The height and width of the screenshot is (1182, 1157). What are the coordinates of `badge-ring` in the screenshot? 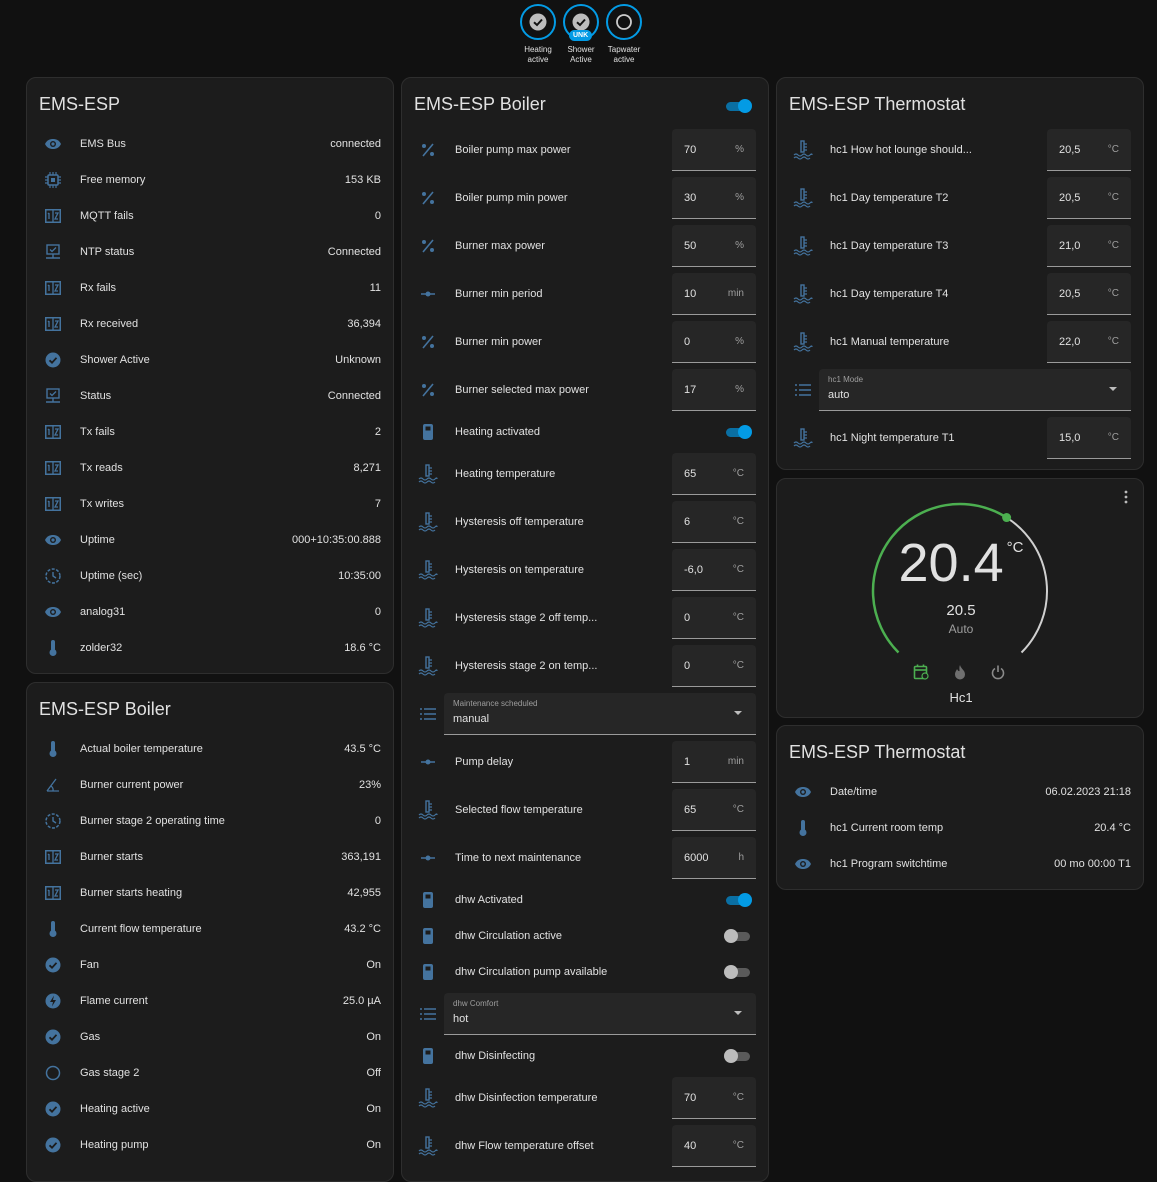 It's located at (538, 22).